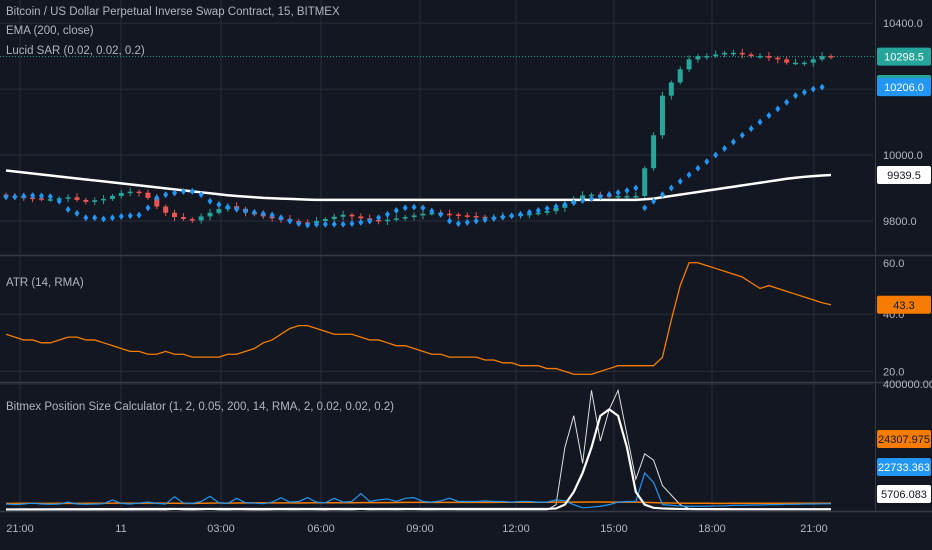  I want to click on time-tick-label: 09:00, so click(420, 529).